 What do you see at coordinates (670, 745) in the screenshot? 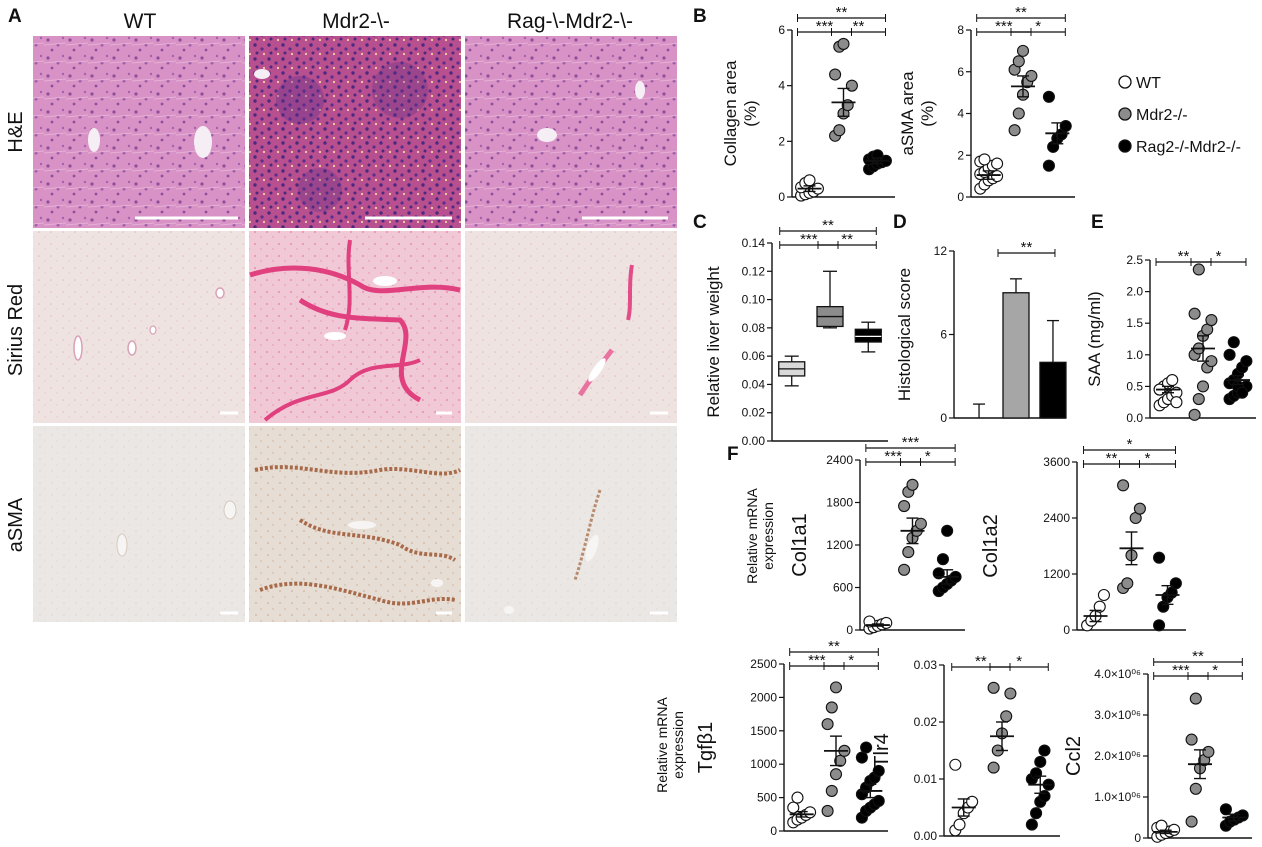
I see `shared-ylabel-f-bottom: Relative mRNA expression` at bounding box center [670, 745].